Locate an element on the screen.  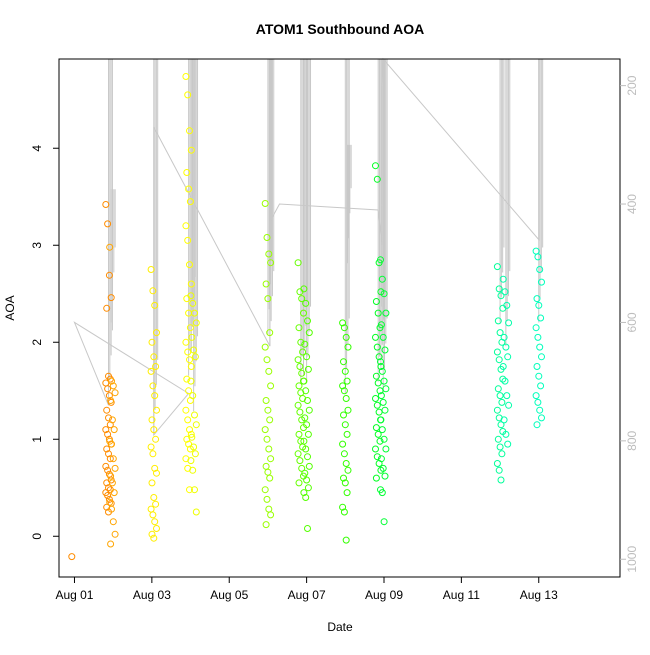
x-tick-label: Aug 03 is located at coordinates (152, 595).